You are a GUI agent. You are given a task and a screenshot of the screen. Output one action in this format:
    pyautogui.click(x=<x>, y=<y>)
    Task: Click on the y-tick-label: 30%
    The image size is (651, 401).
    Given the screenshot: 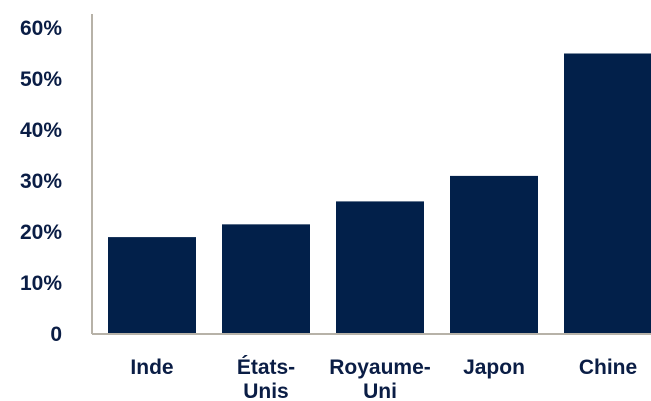 What is the action you would take?
    pyautogui.click(x=41, y=181)
    